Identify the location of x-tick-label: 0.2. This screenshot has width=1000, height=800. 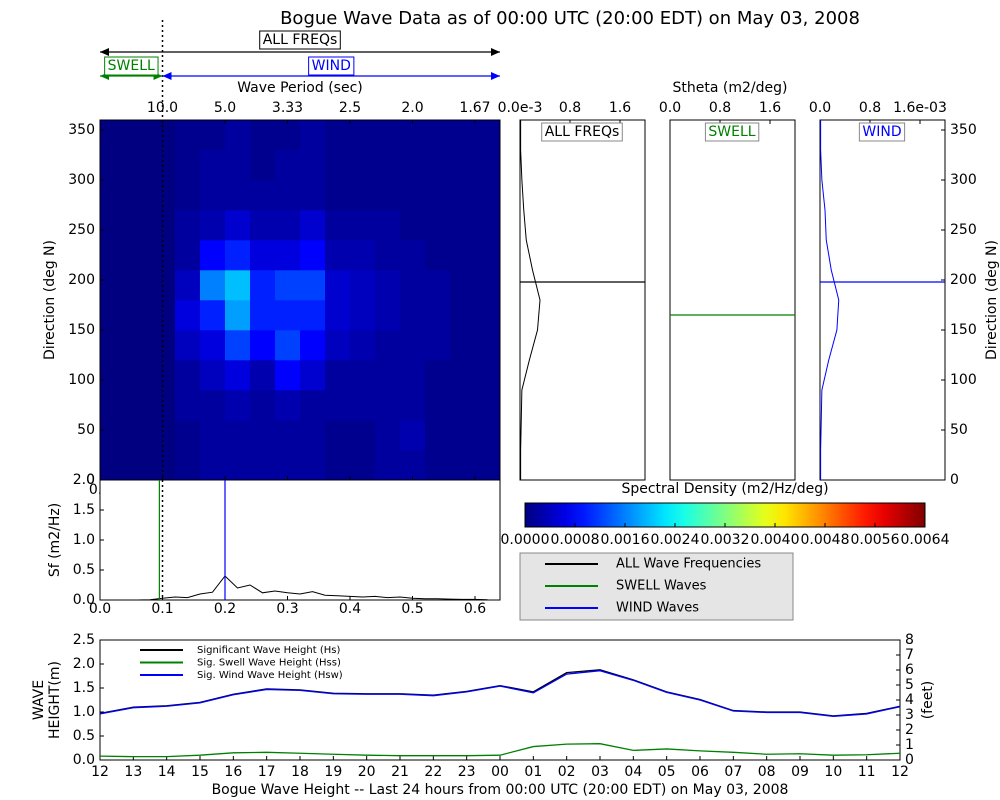
(225, 609).